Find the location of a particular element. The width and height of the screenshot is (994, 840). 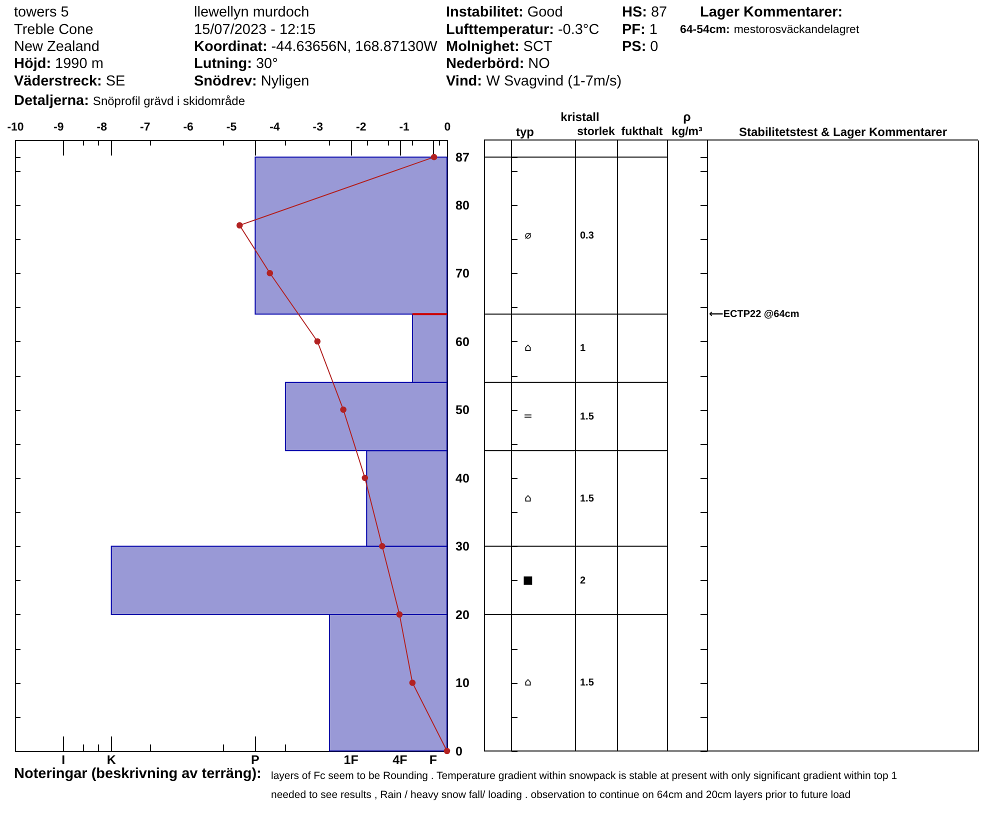

text: SCT is located at coordinates (537, 47).